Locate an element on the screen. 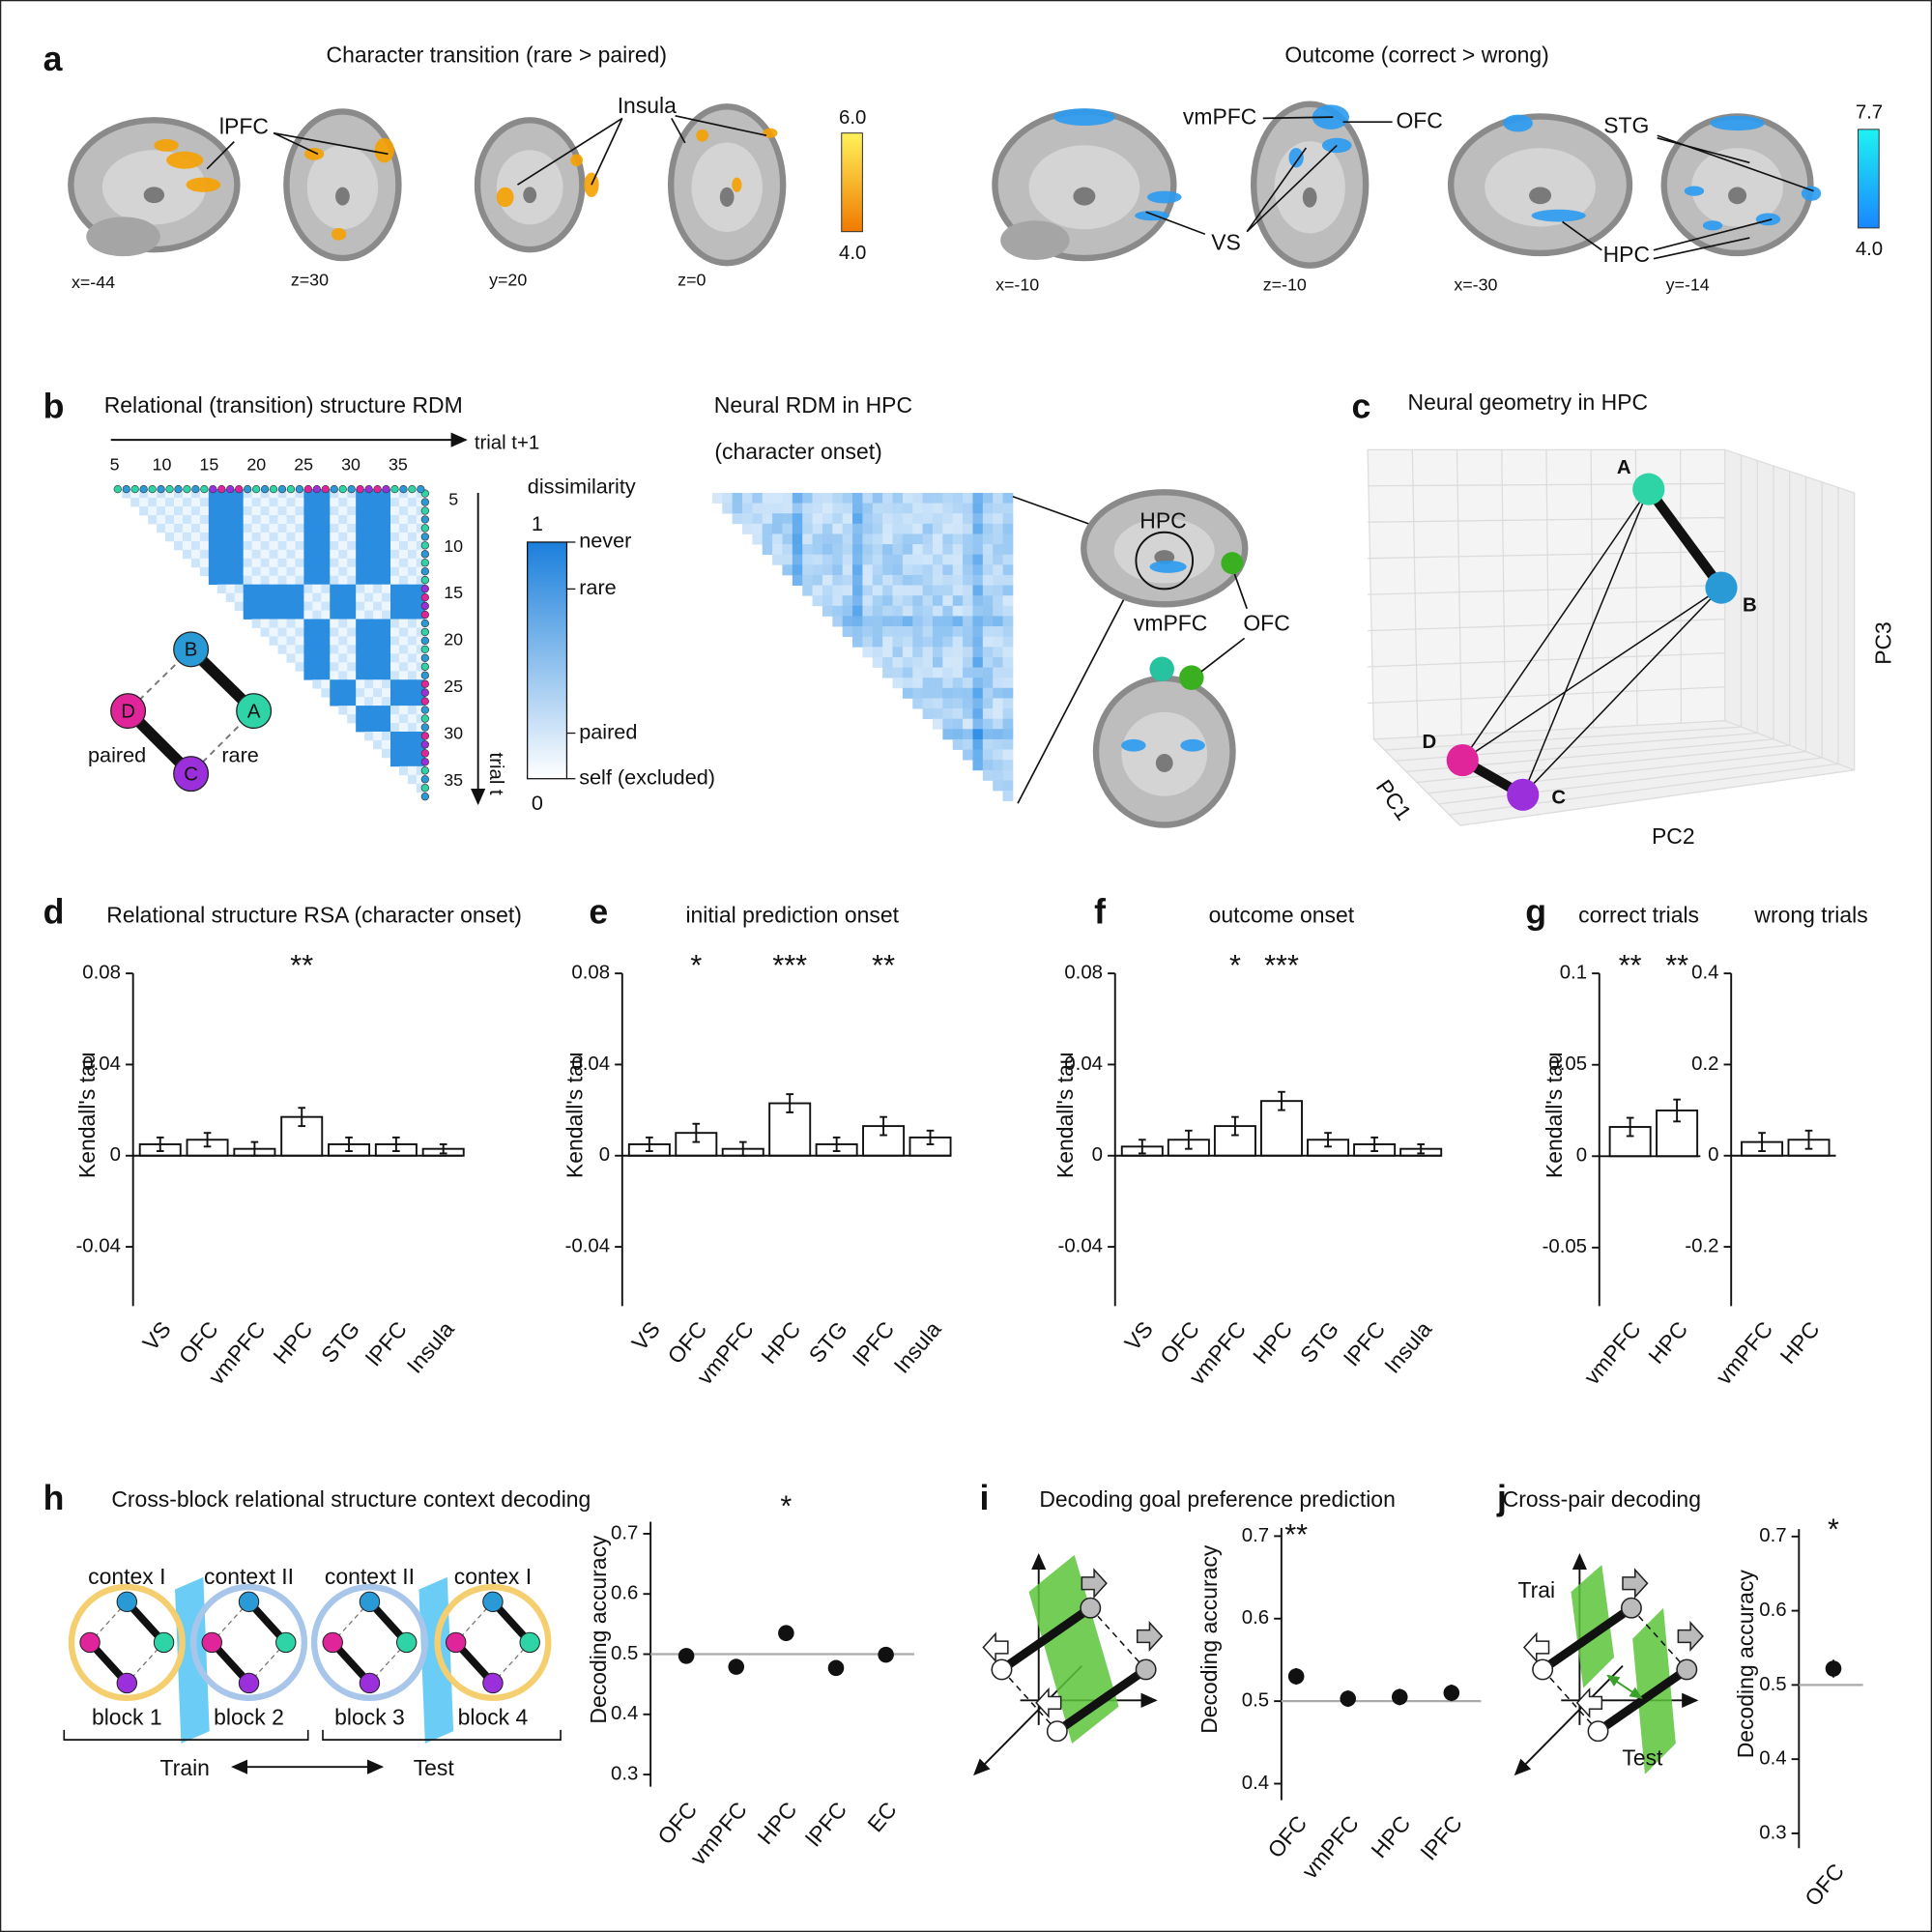 Image resolution: width=1932 pixels, height=1932 pixels. x-tick-label: HPC is located at coordinates (776, 1823).